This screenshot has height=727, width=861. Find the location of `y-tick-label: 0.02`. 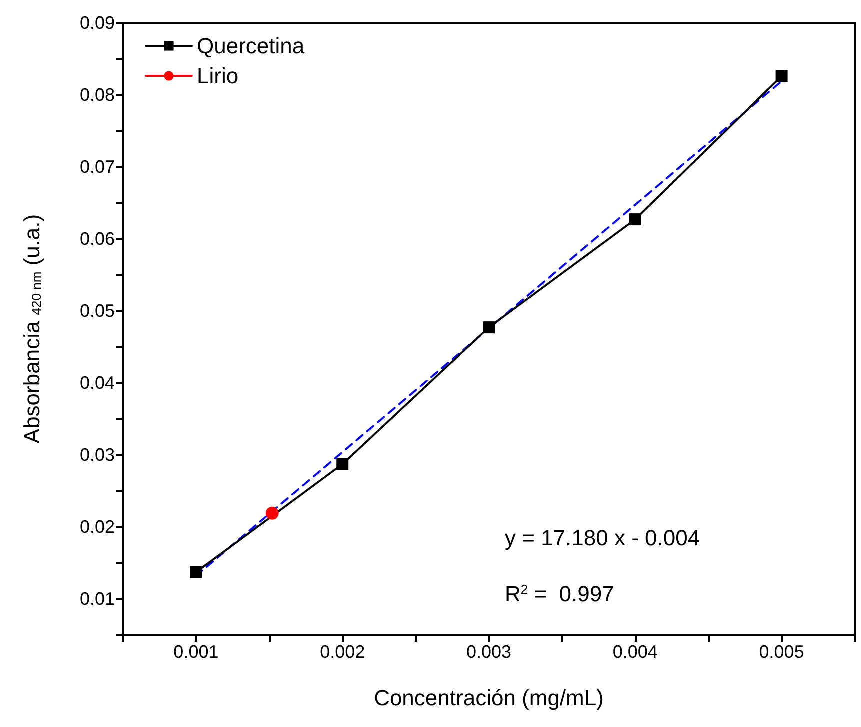

y-tick-label: 0.02 is located at coordinates (97, 527).